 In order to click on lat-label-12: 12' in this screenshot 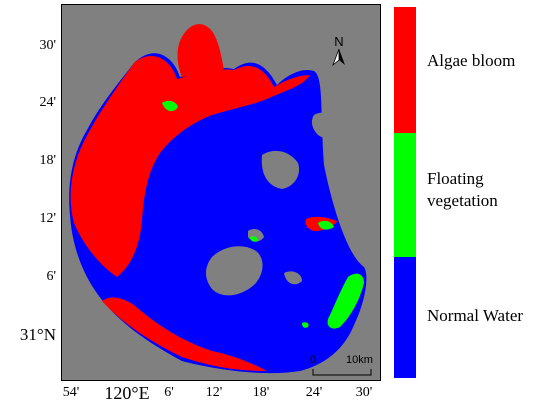, I will do `click(47, 218)`.